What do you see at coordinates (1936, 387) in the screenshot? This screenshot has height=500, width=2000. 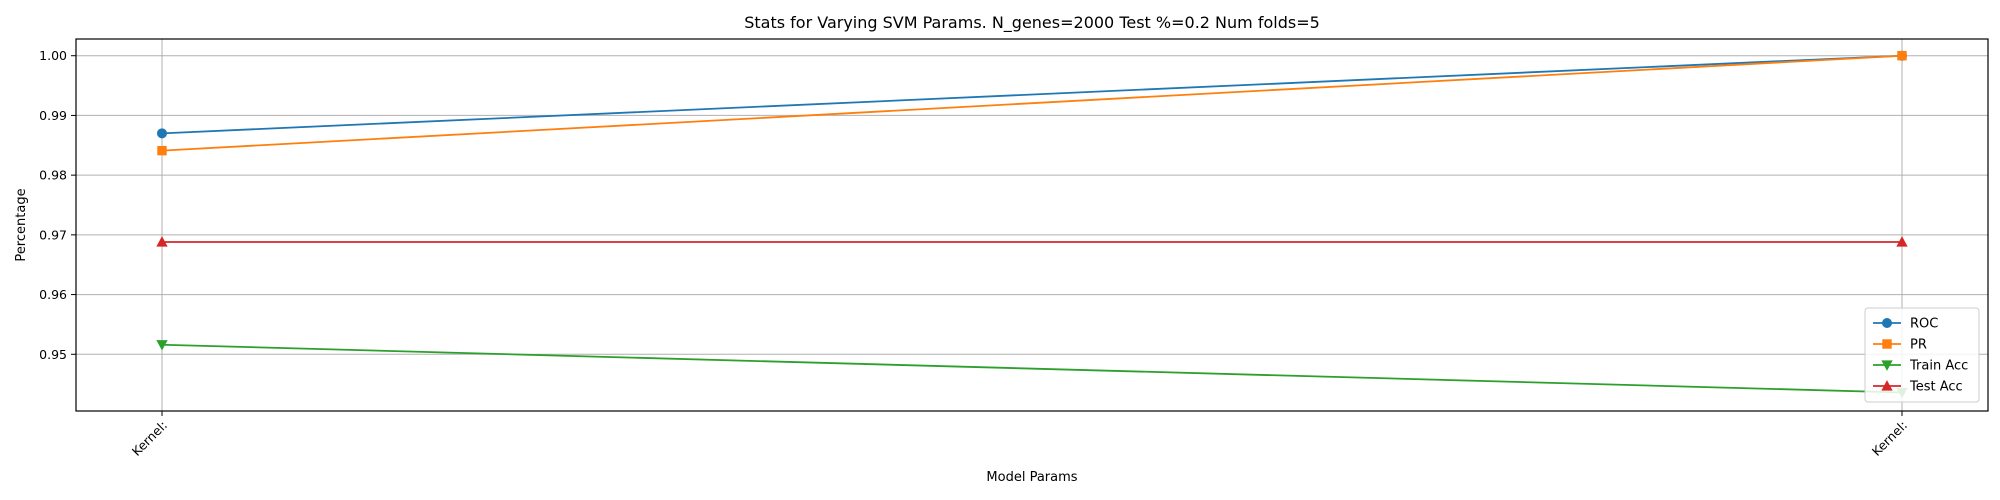 I see `legend-label: Test Acc` at bounding box center [1936, 387].